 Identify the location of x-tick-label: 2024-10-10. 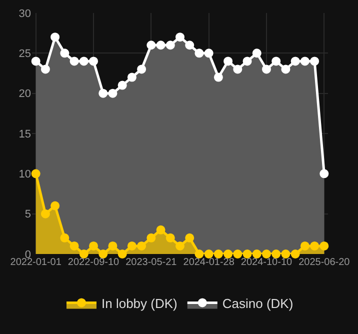
(266, 262).